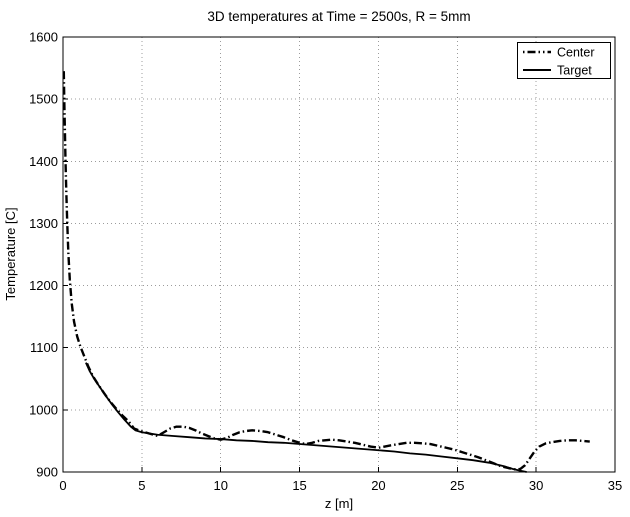 Image resolution: width=630 pixels, height=517 pixels. I want to click on y-tick-label: 1200, so click(43, 285).